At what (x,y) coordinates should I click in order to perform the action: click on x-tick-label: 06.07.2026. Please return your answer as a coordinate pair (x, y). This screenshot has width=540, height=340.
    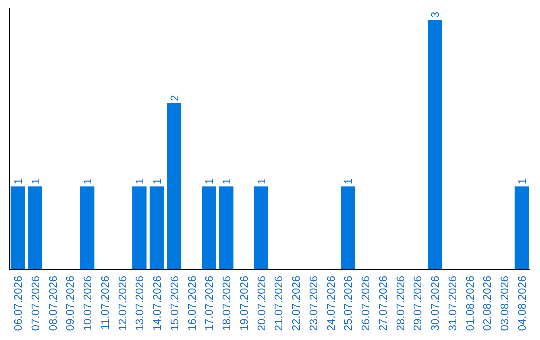
    Looking at the image, I should click on (18, 304).